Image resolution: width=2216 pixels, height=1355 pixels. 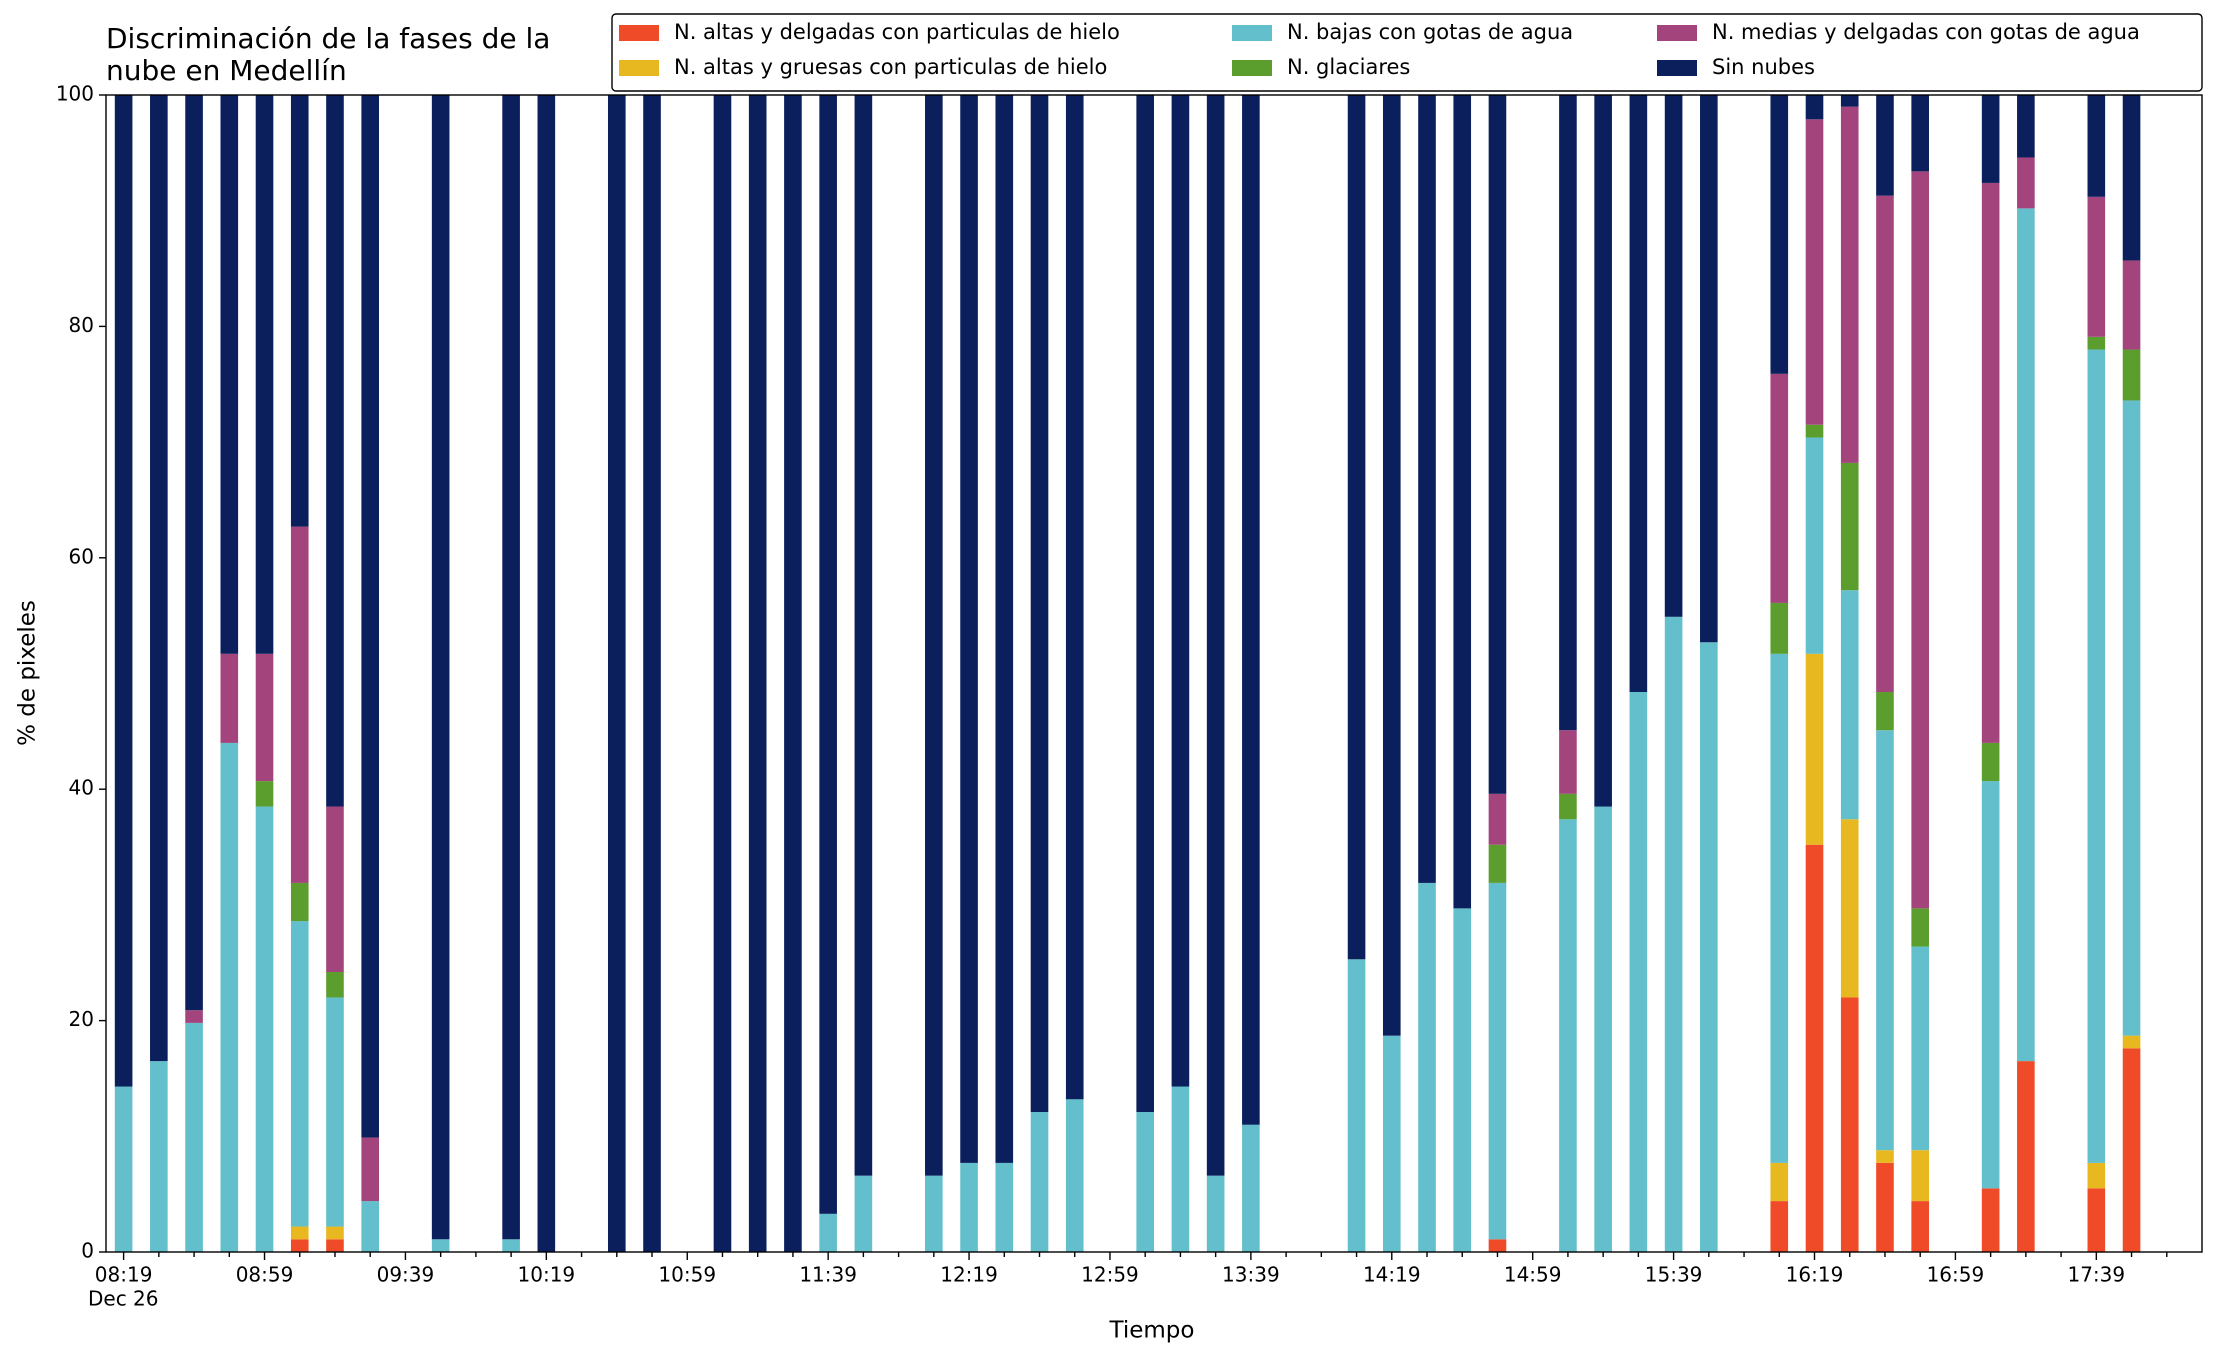 I want to click on chart-title: Discriminación de la fases de la, so click(x=328, y=38).